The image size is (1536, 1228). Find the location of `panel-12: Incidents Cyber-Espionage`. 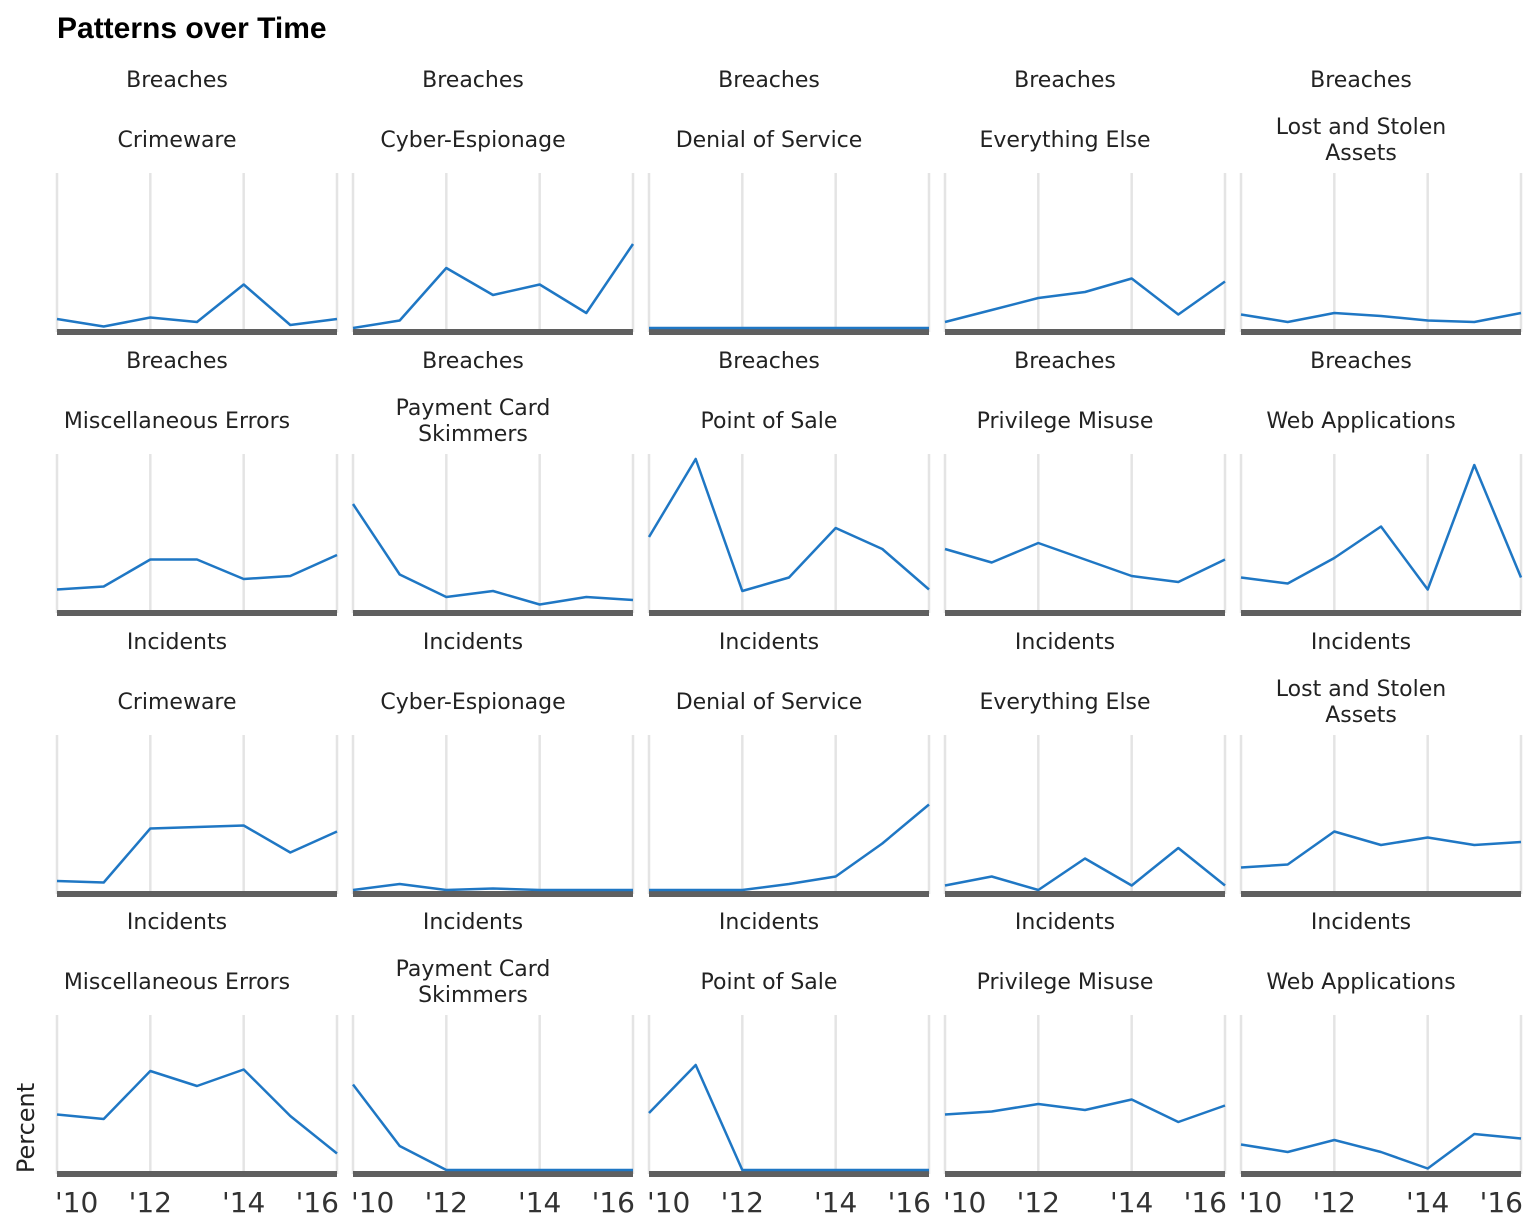

panel-12: Incidents Cyber-Espionage is located at coordinates (493, 763).